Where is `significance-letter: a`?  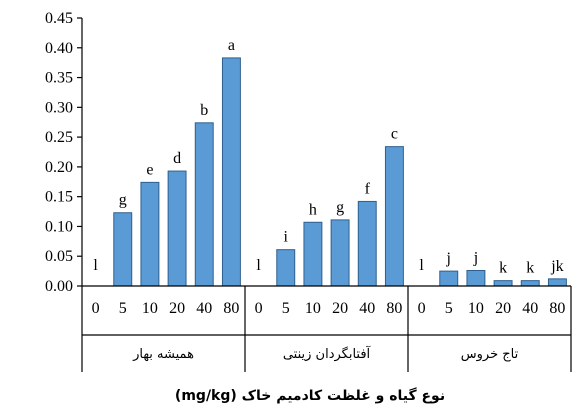 significance-letter: a is located at coordinates (231, 45).